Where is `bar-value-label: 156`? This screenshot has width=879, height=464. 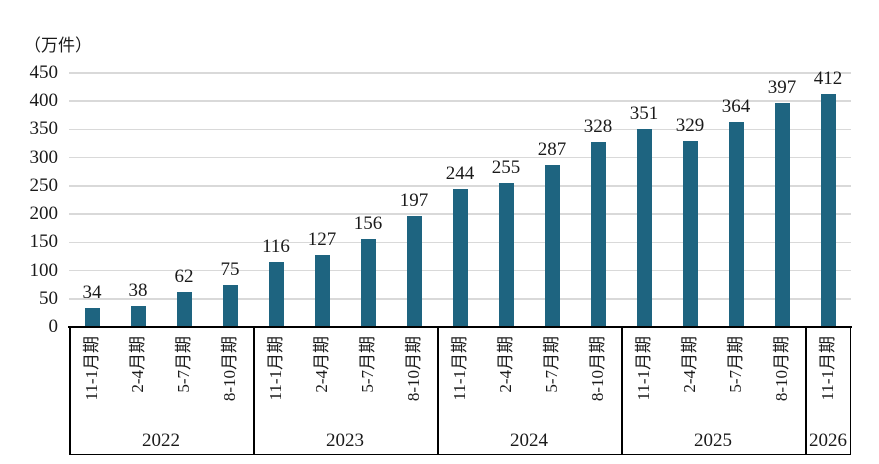
bar-value-label: 156 is located at coordinates (368, 223).